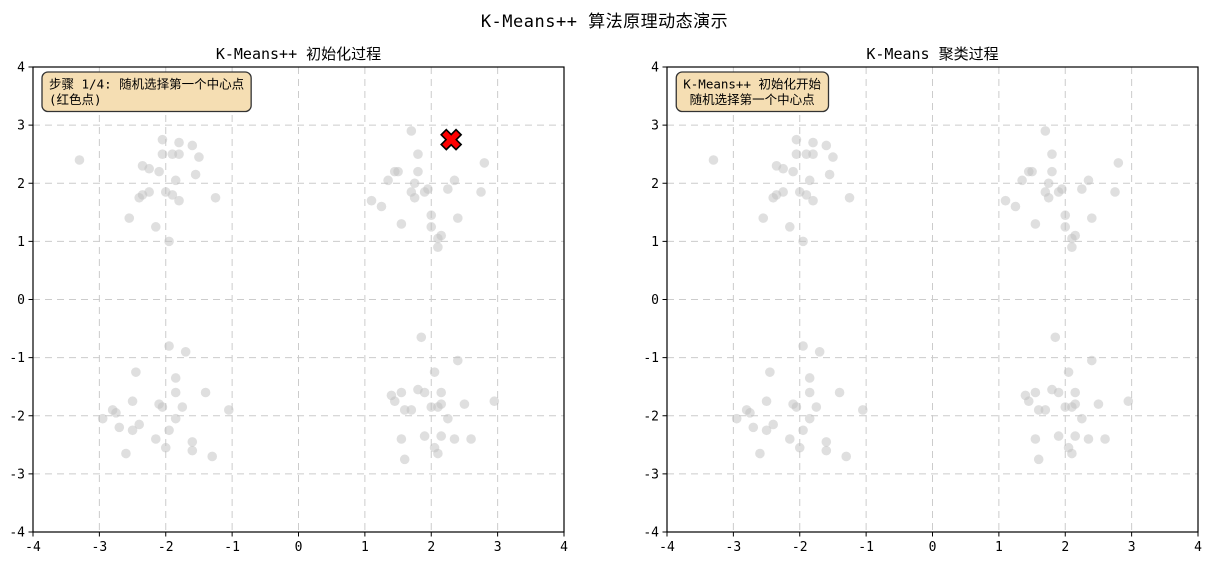 The image size is (1209, 563). I want to click on annotation-bg, so click(752, 92).